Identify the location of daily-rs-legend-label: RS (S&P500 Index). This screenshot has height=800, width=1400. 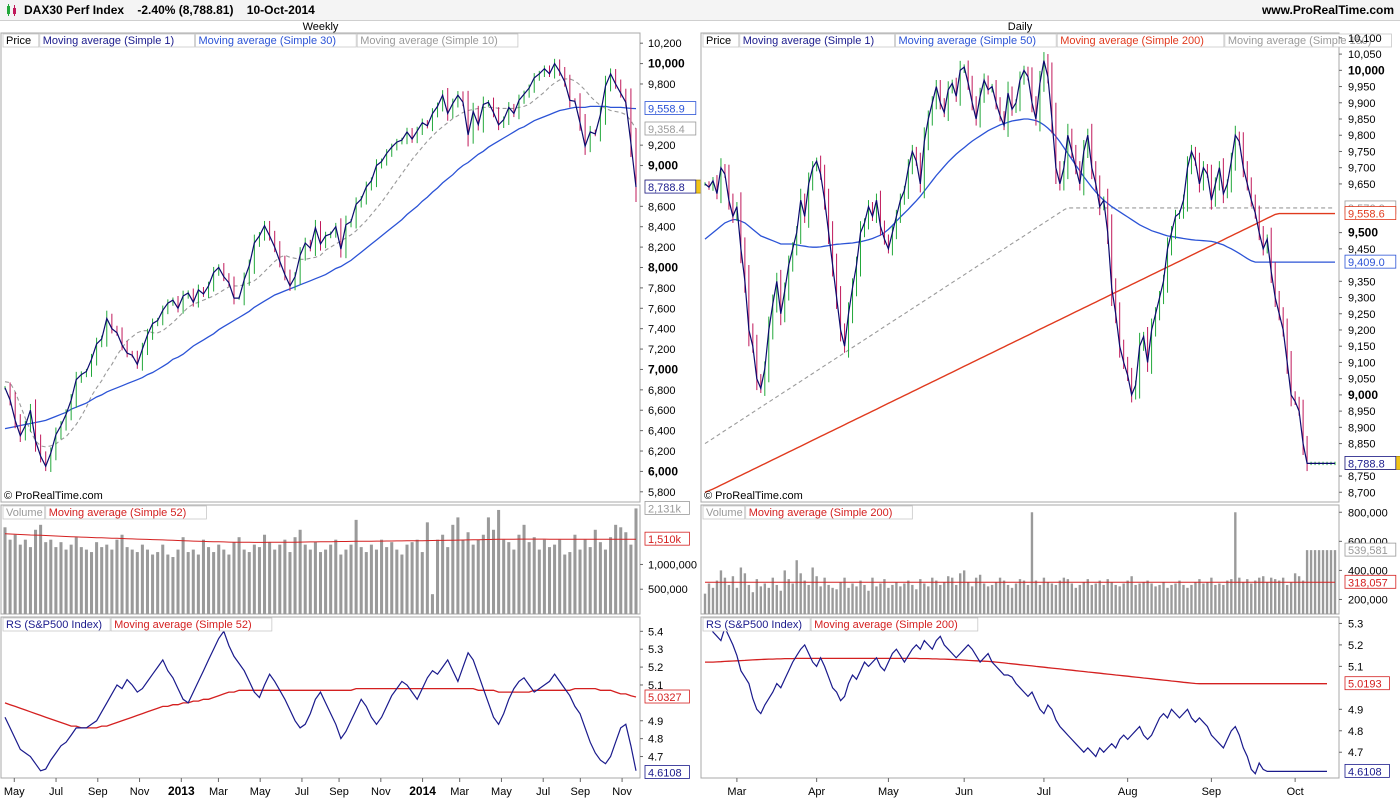
(754, 625).